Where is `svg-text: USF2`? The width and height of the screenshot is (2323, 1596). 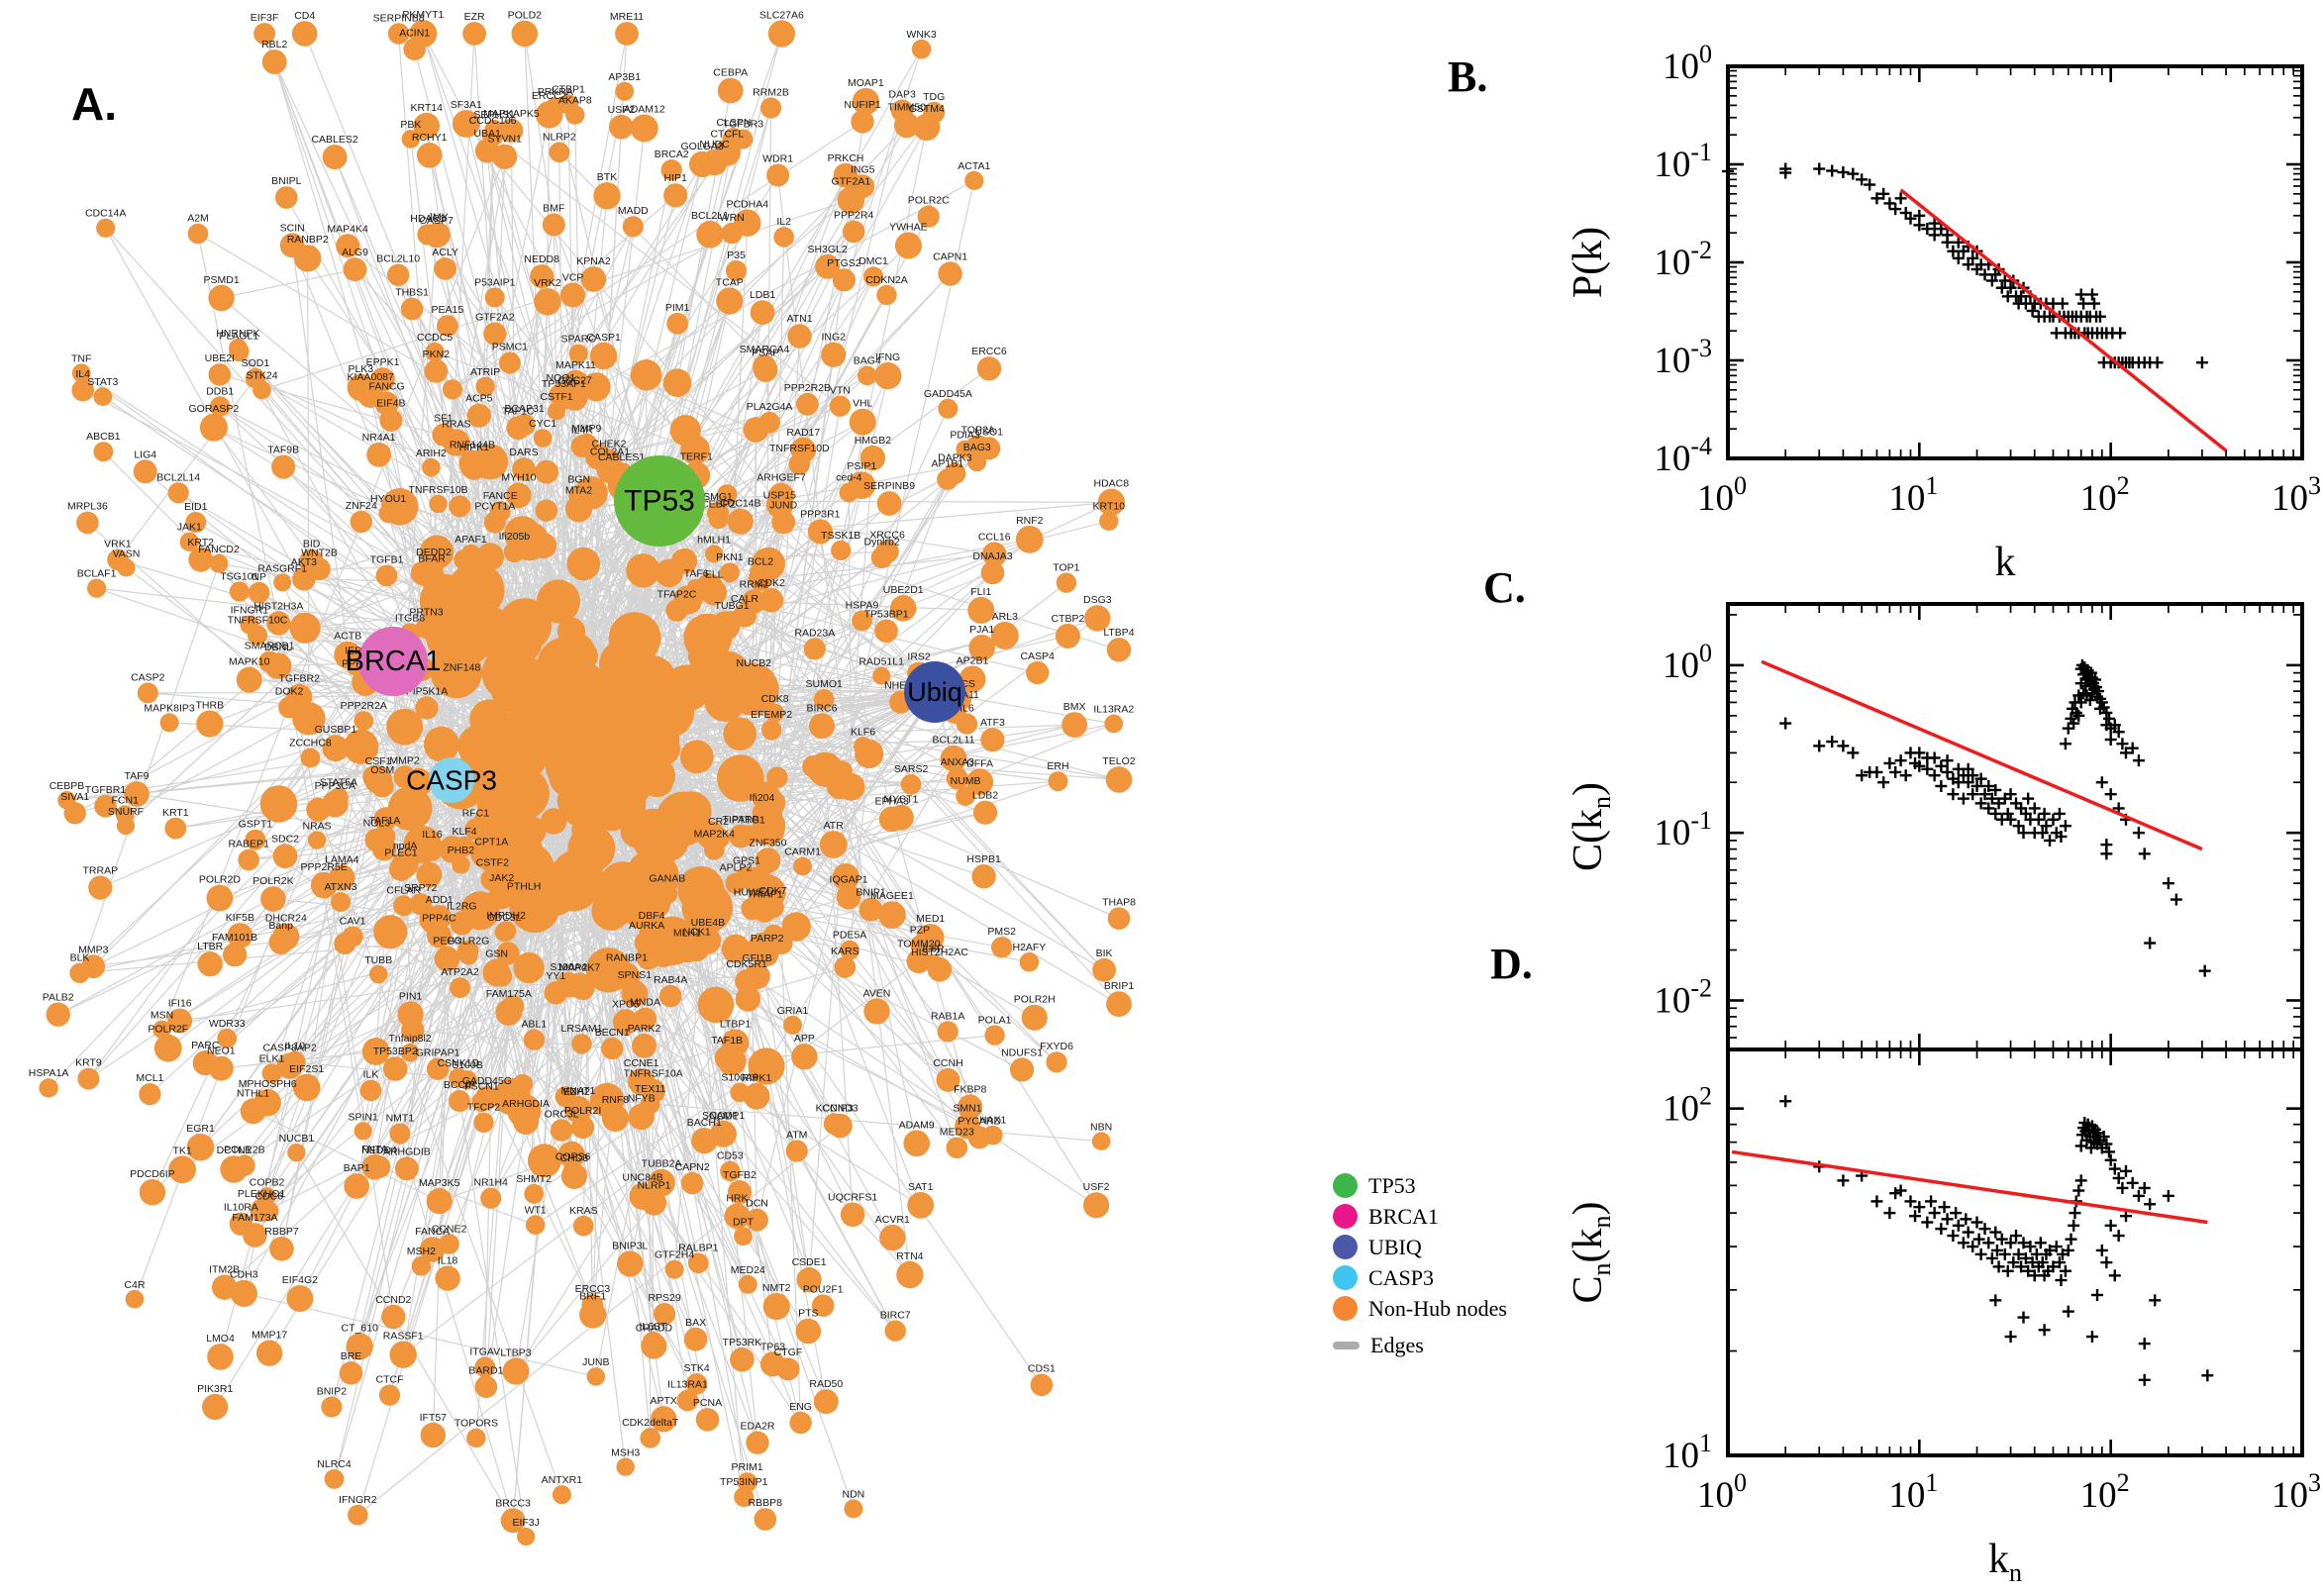 svg-text: USF2 is located at coordinates (1096, 1187).